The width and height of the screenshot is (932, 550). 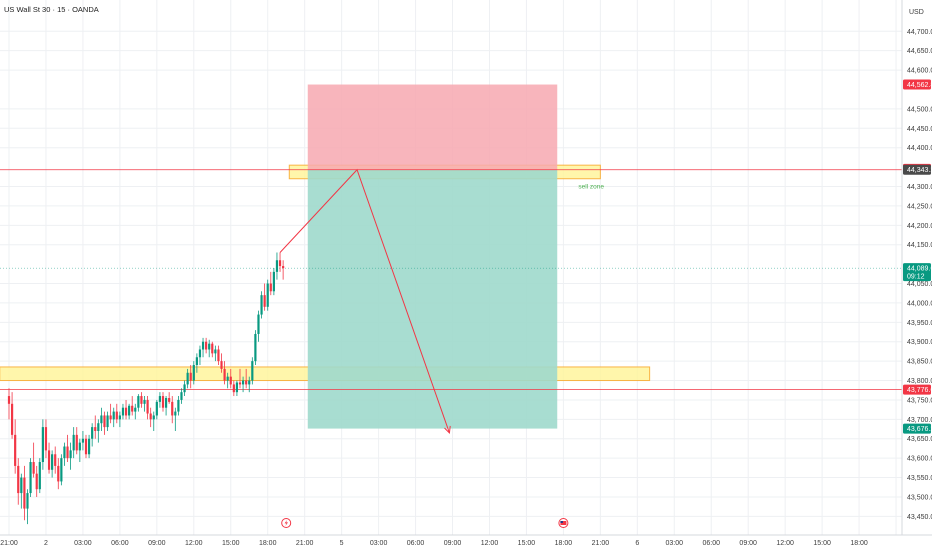 I want to click on y-tick-label: 44,050.0, so click(x=919, y=284).